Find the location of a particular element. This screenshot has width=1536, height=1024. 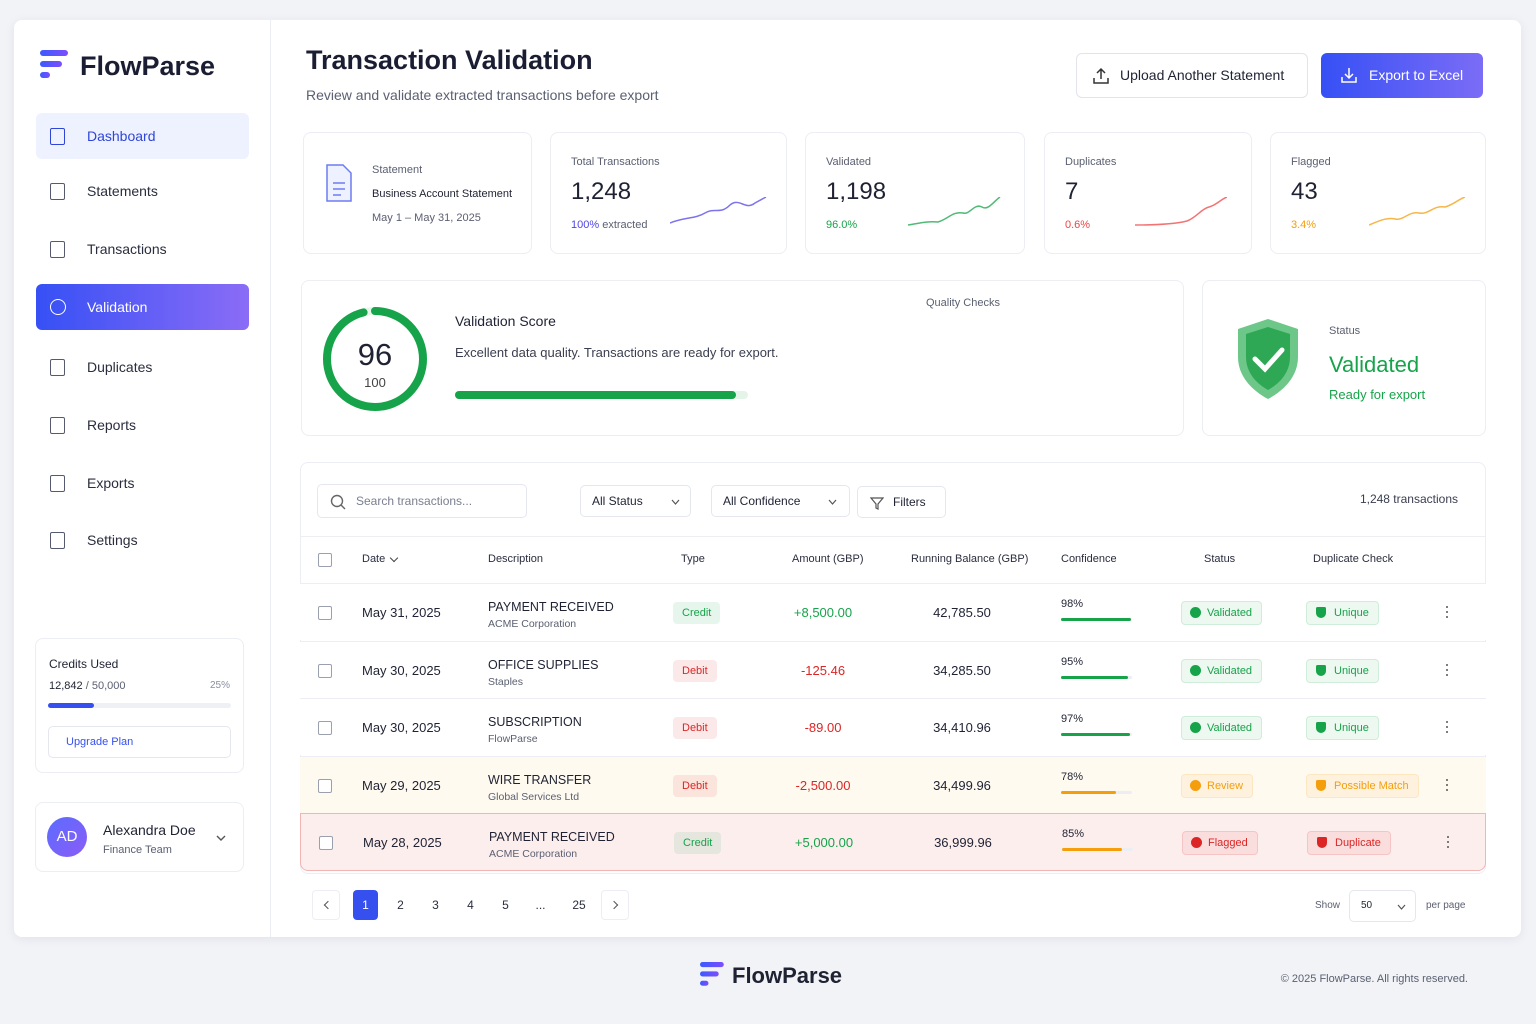

page-button: 3 is located at coordinates (435, 905).